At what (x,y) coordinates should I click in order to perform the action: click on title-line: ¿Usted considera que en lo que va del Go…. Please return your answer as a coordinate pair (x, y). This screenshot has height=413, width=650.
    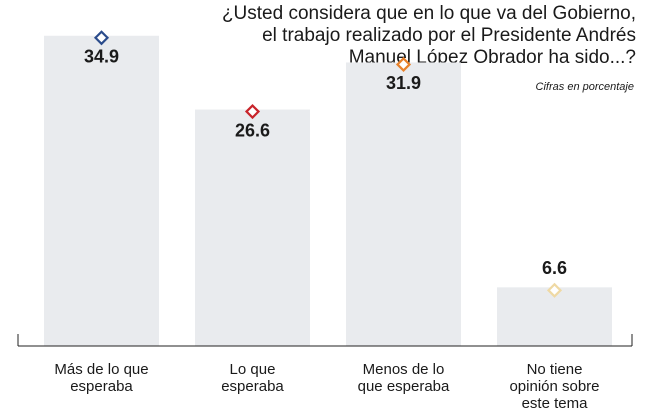
    Looking at the image, I should click on (429, 13).